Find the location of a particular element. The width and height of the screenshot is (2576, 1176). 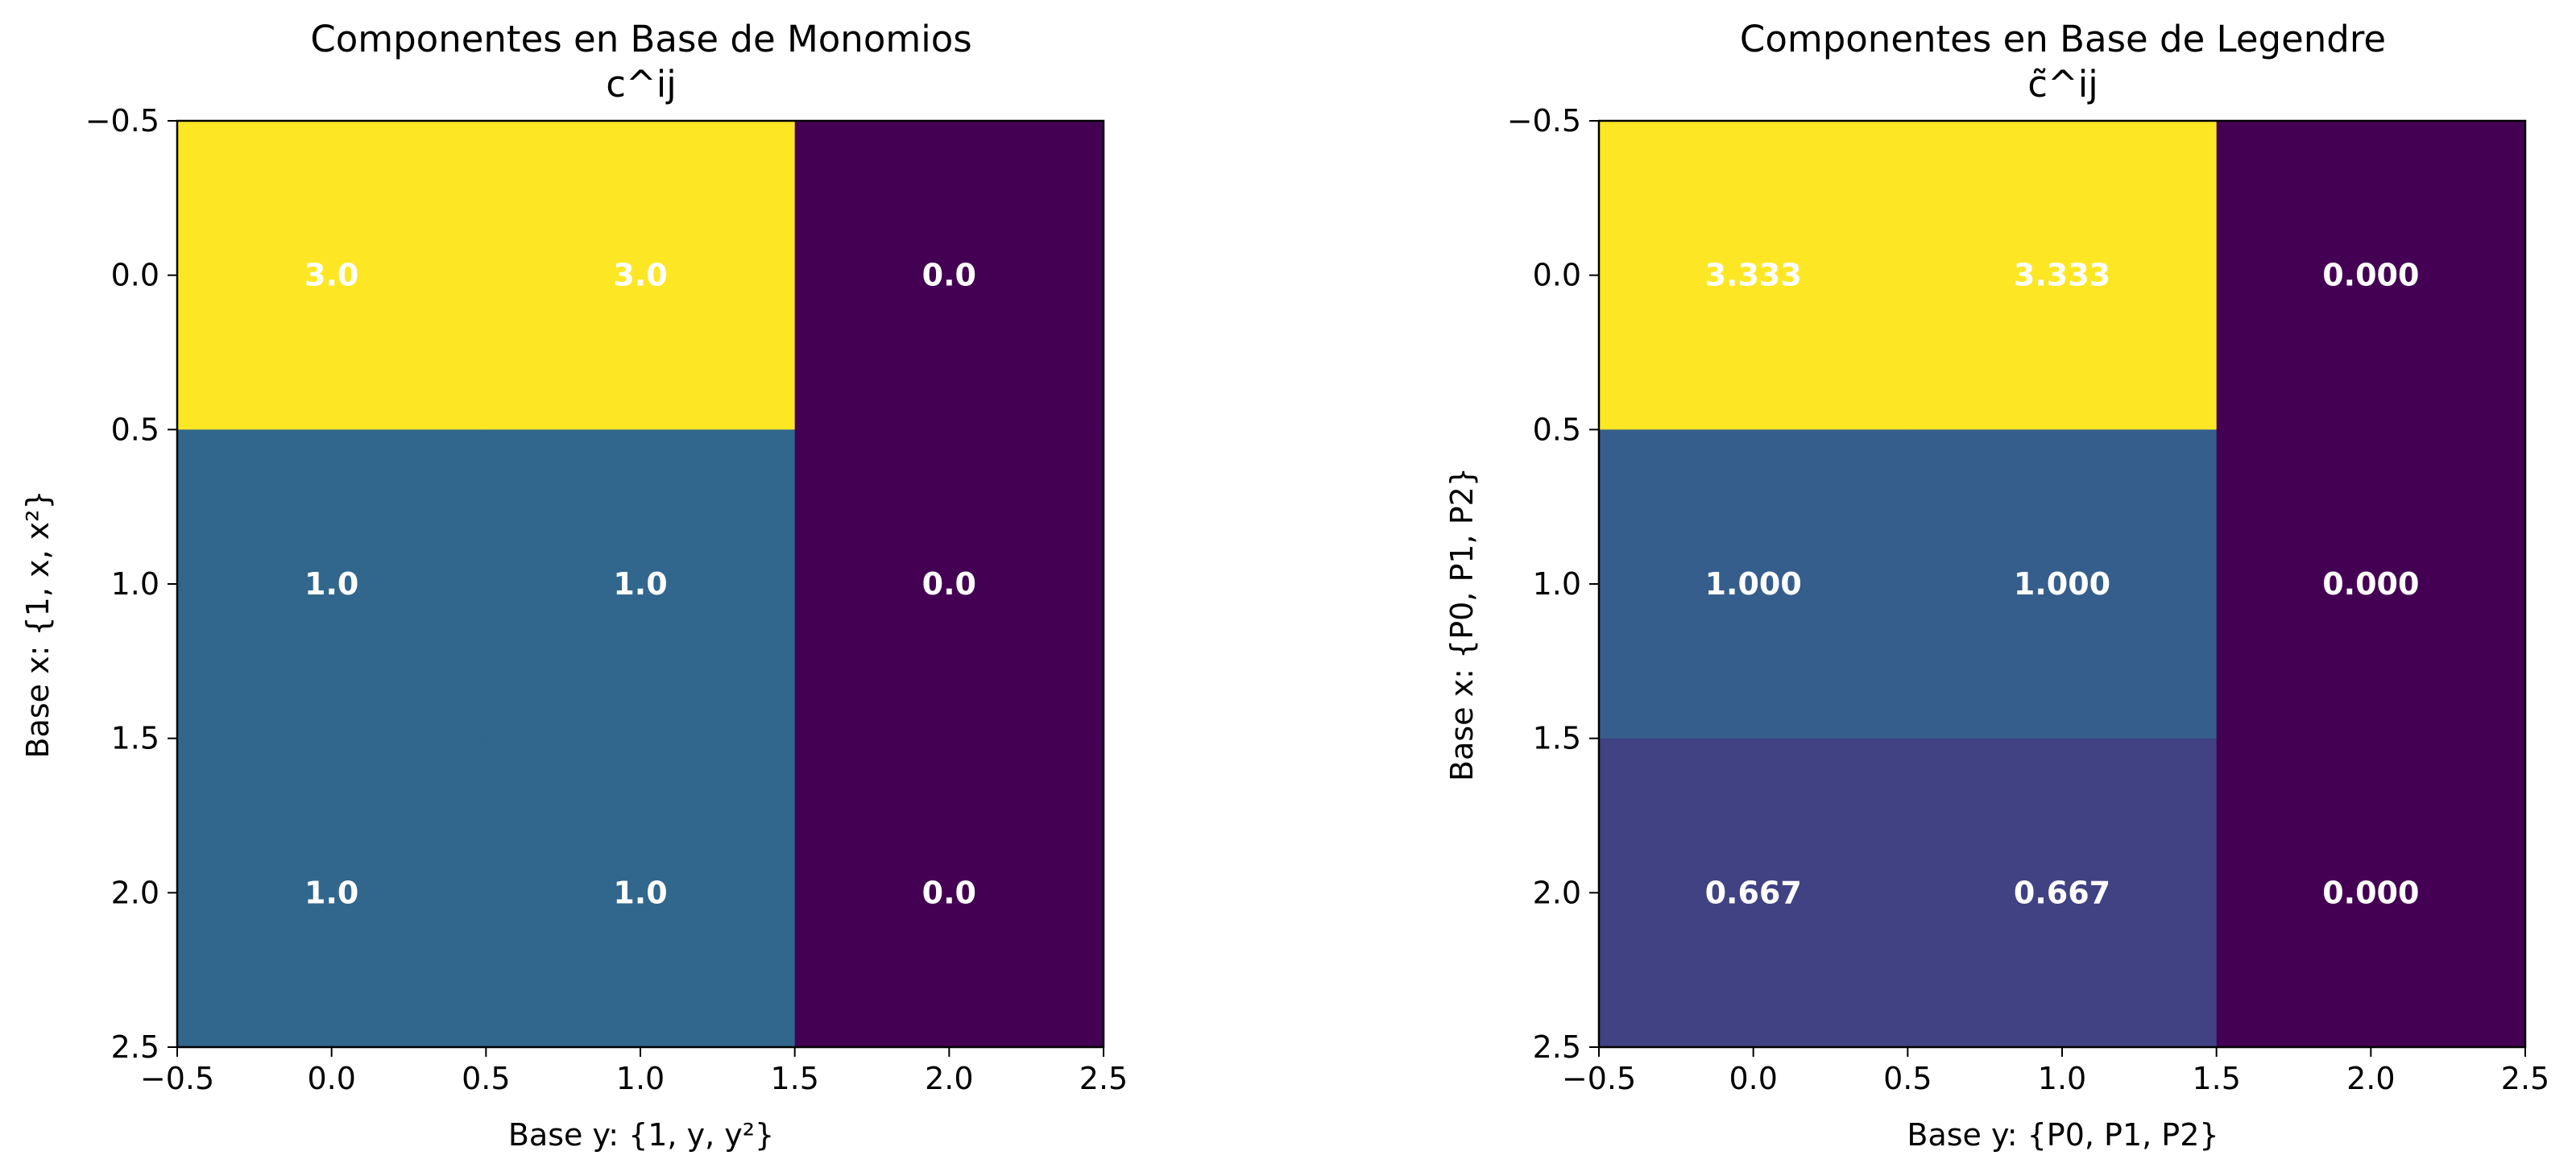

cell-label-1-2: 0.000 is located at coordinates (2370, 584).